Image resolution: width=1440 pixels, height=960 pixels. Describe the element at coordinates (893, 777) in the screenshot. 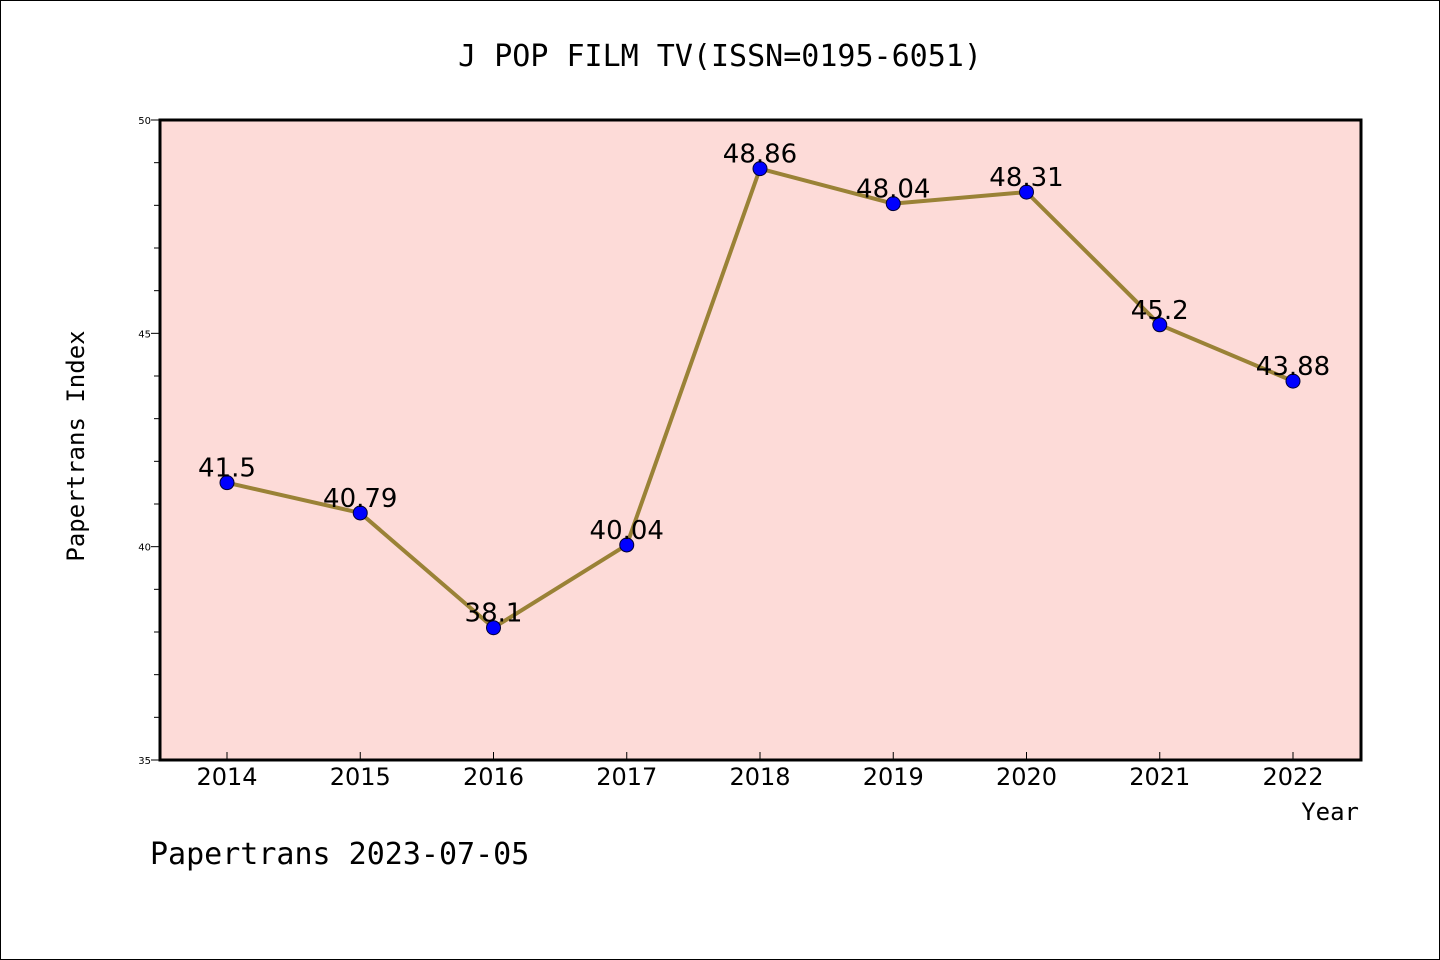

I see `x-tick-label: 2019` at that location.